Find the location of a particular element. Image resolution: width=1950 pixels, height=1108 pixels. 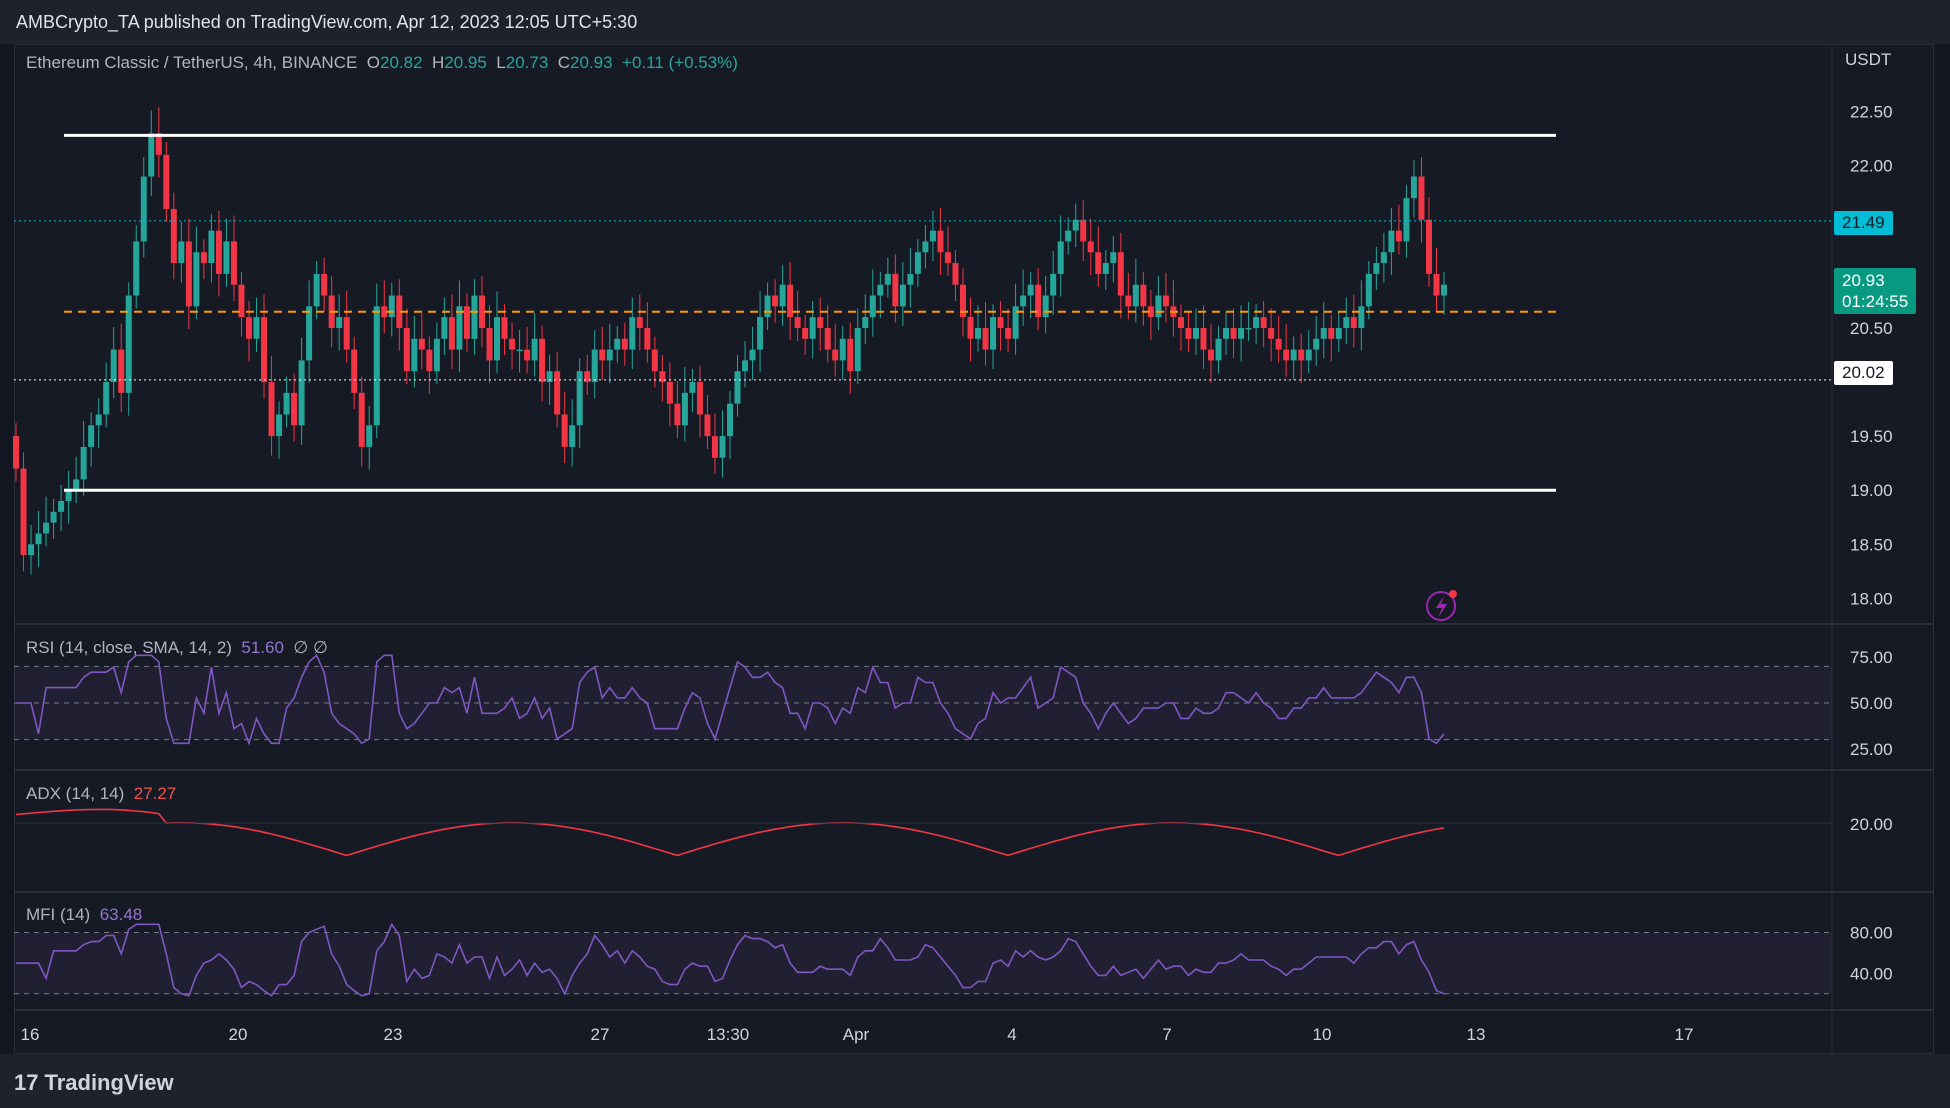

alert-dot is located at coordinates (1453, 594).